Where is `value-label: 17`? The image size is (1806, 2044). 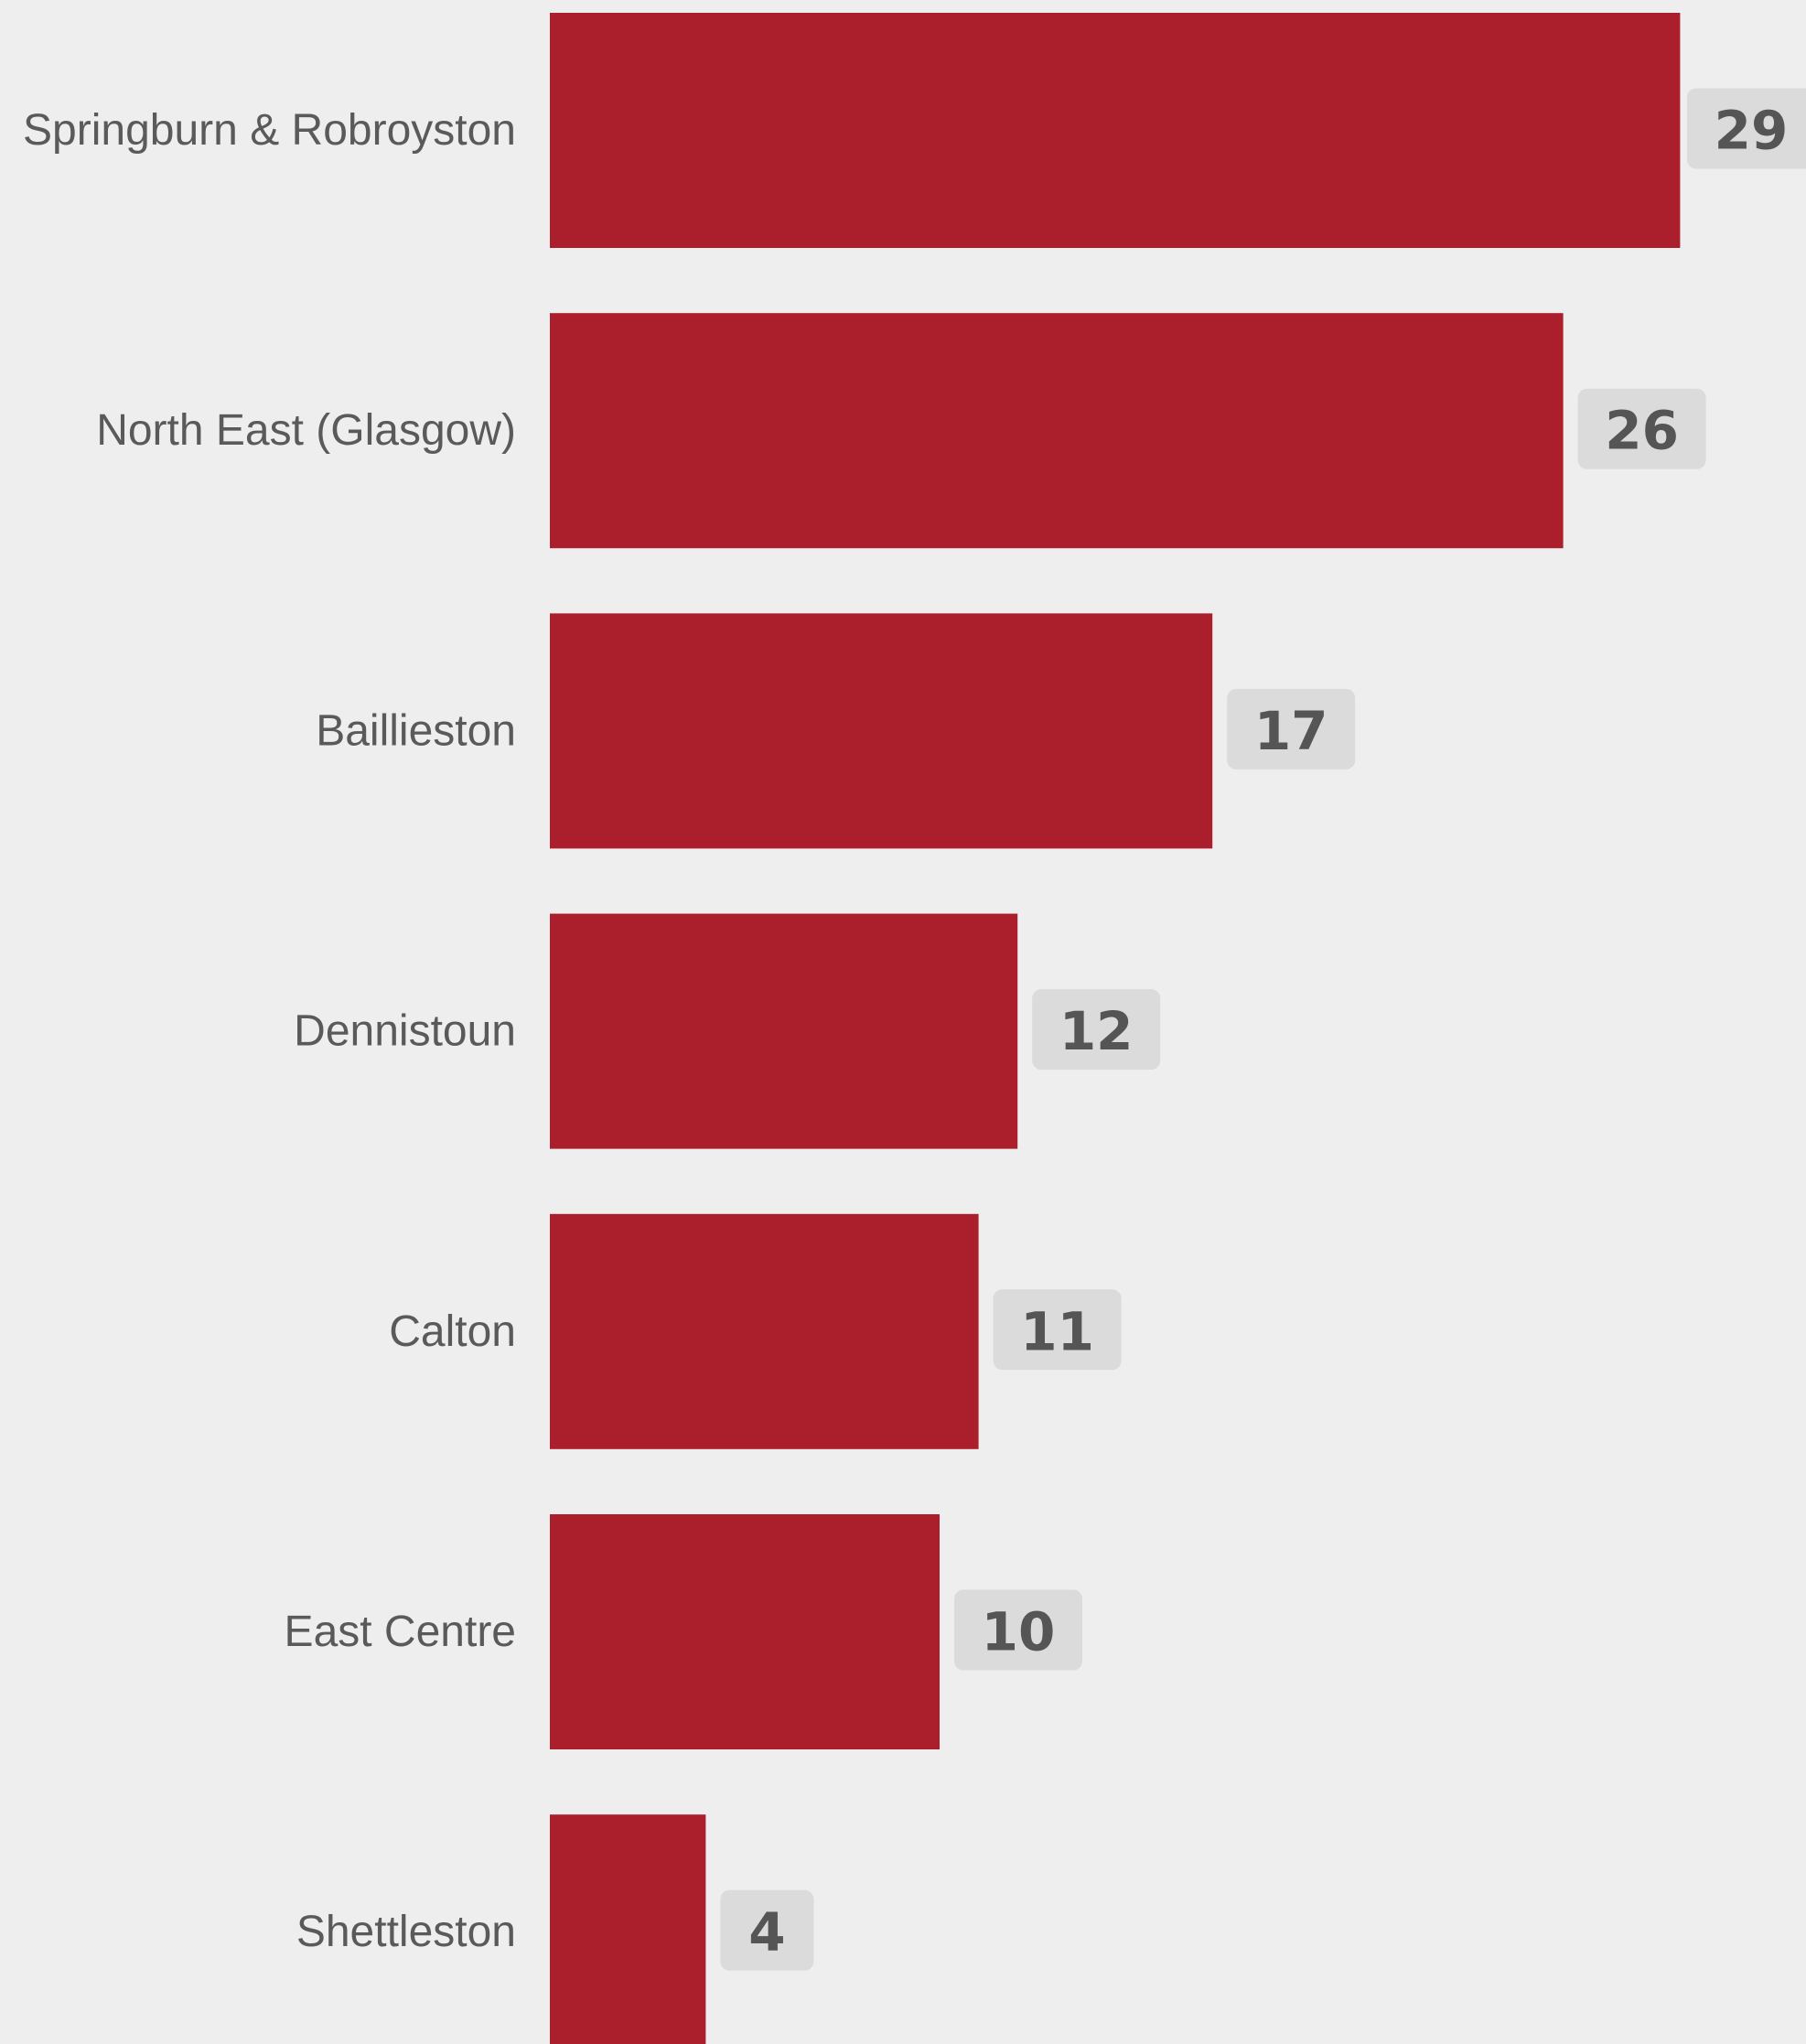 value-label: 17 is located at coordinates (1291, 731).